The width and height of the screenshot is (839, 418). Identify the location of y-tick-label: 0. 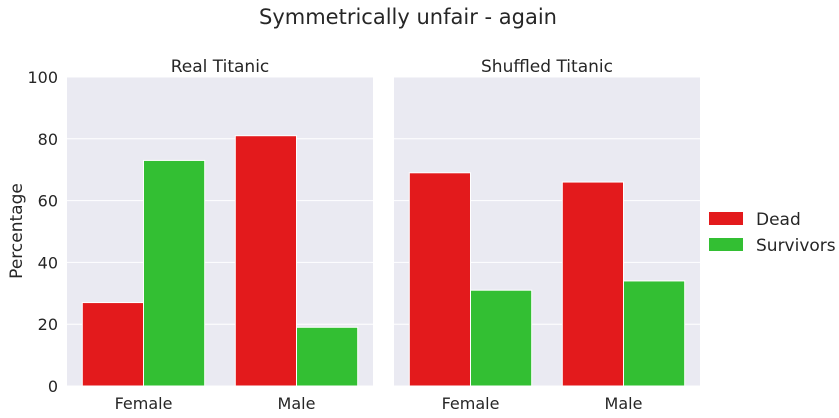
(53, 386).